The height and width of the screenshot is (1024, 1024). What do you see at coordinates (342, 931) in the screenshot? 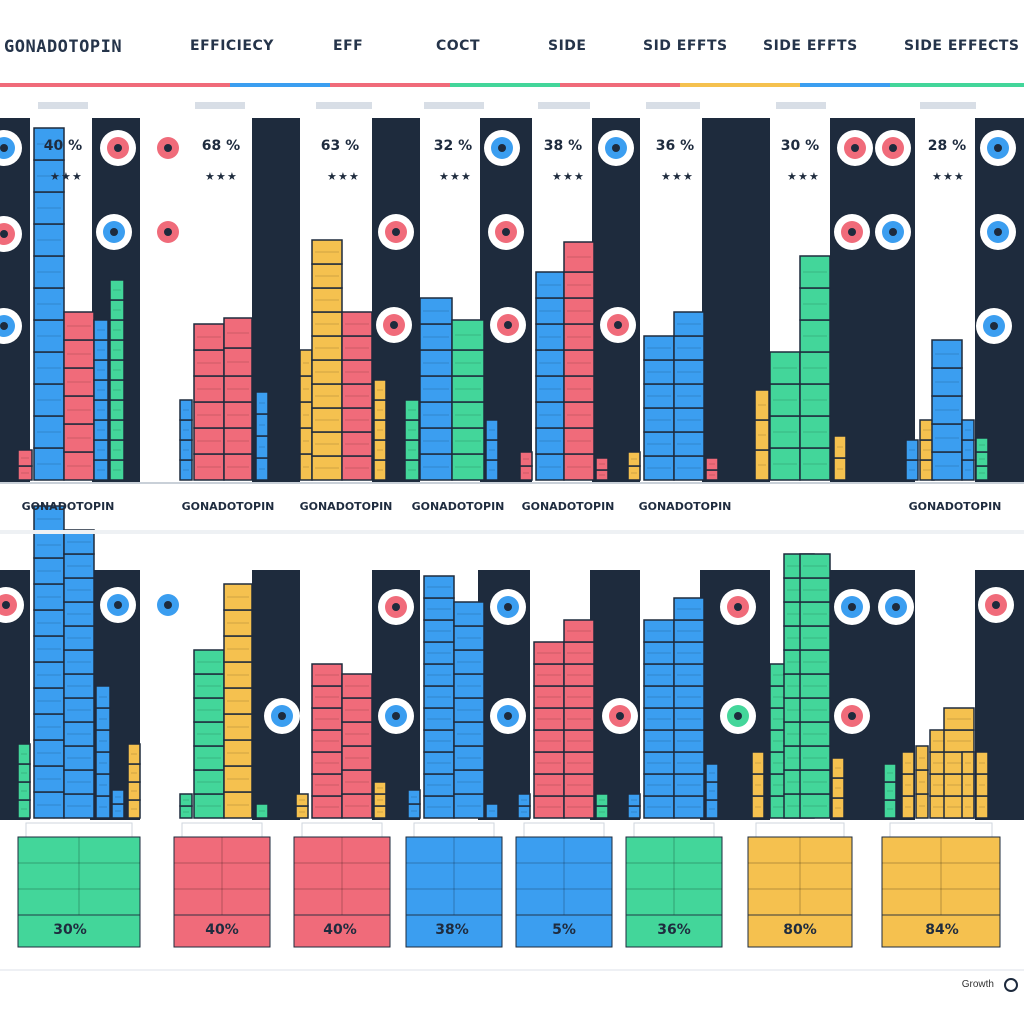
I see `table-total-row` at bounding box center [342, 931].